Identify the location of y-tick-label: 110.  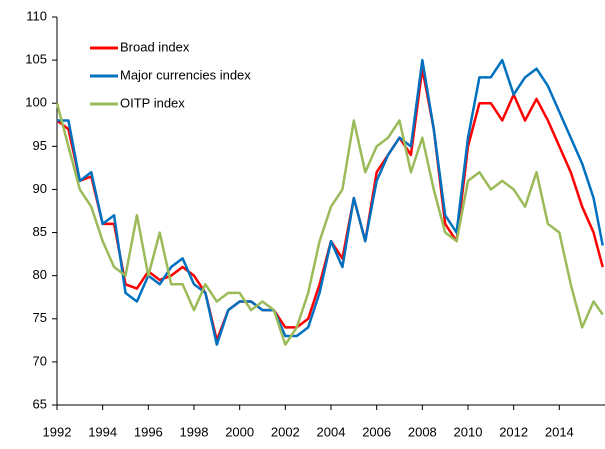
(36, 15).